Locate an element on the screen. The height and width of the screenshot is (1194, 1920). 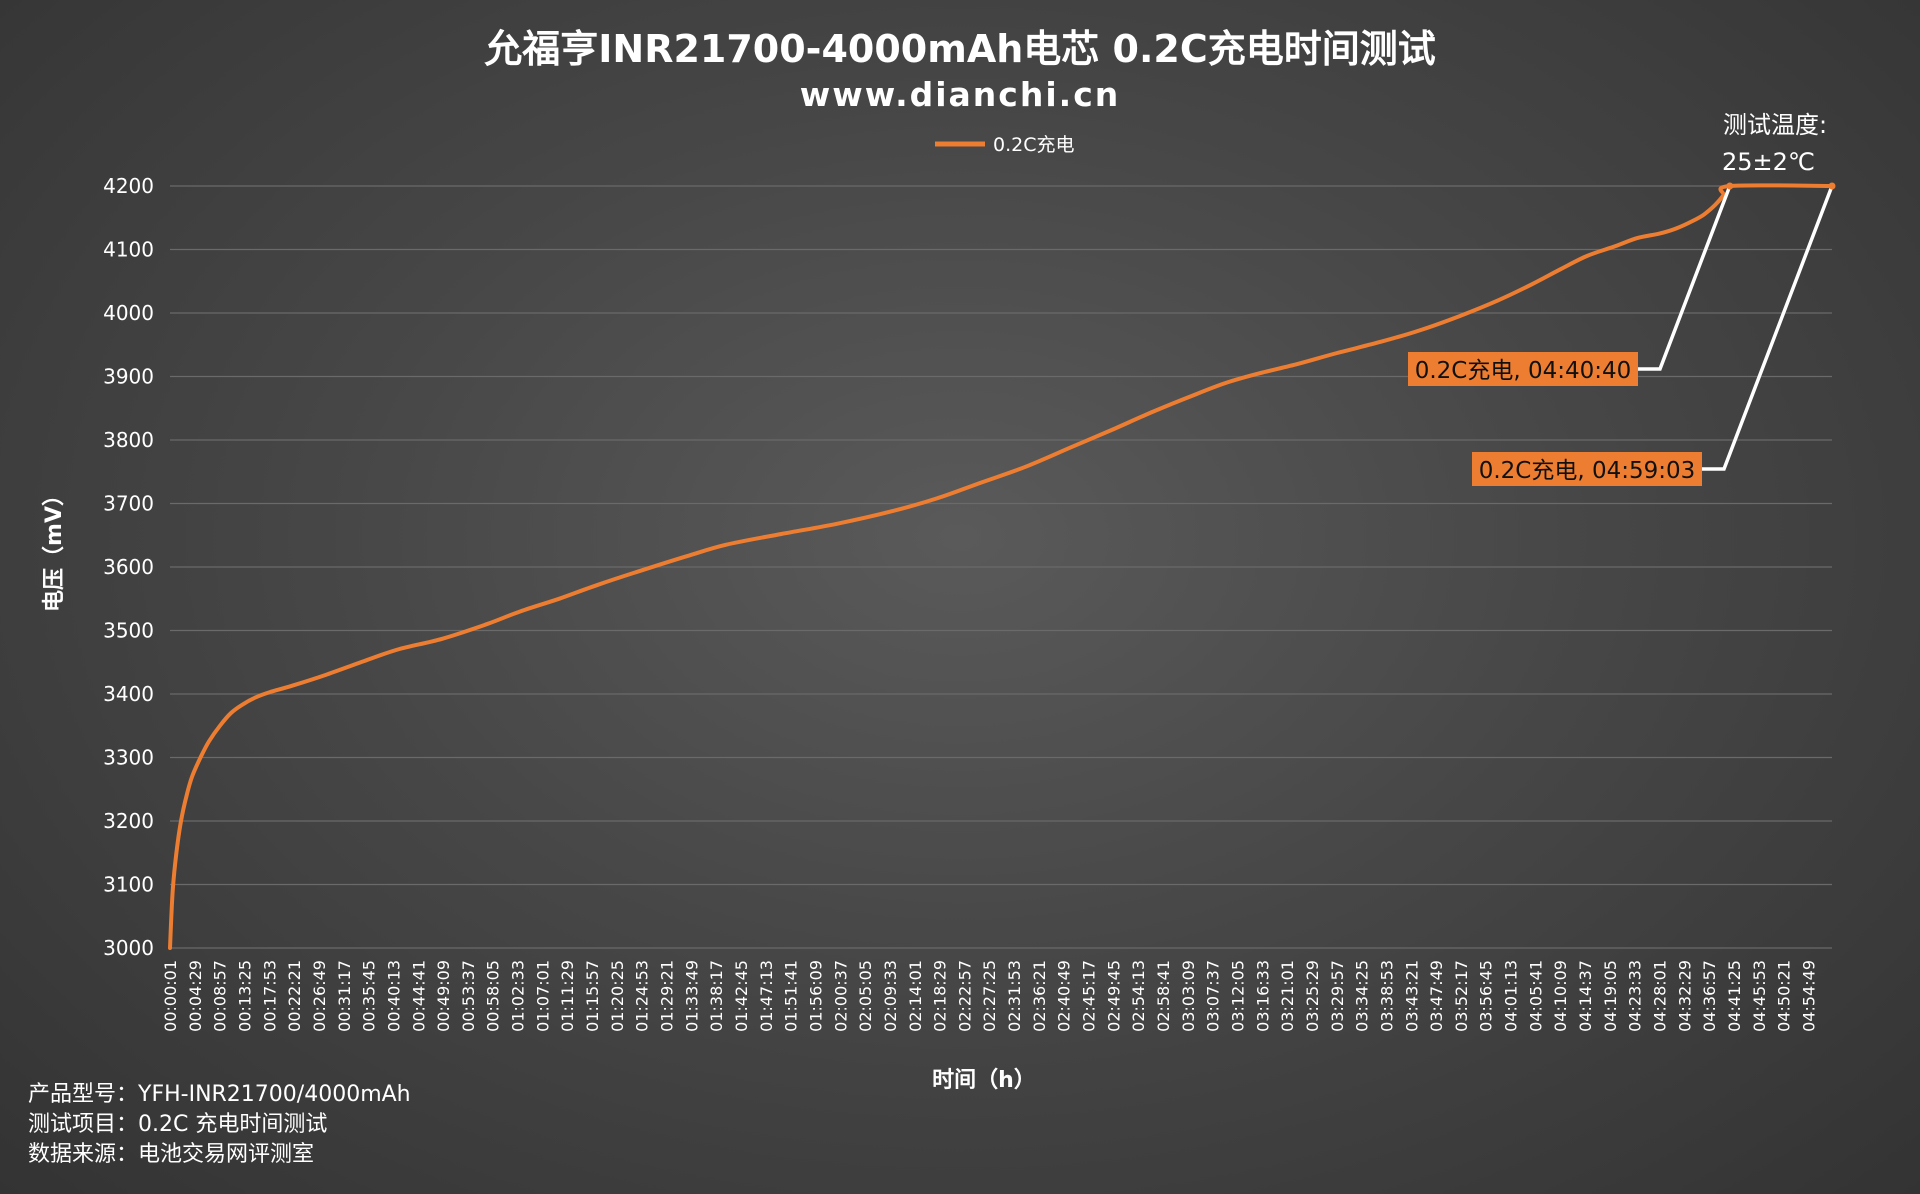
chart-legend: 0.2C充电 is located at coordinates (1004, 145).